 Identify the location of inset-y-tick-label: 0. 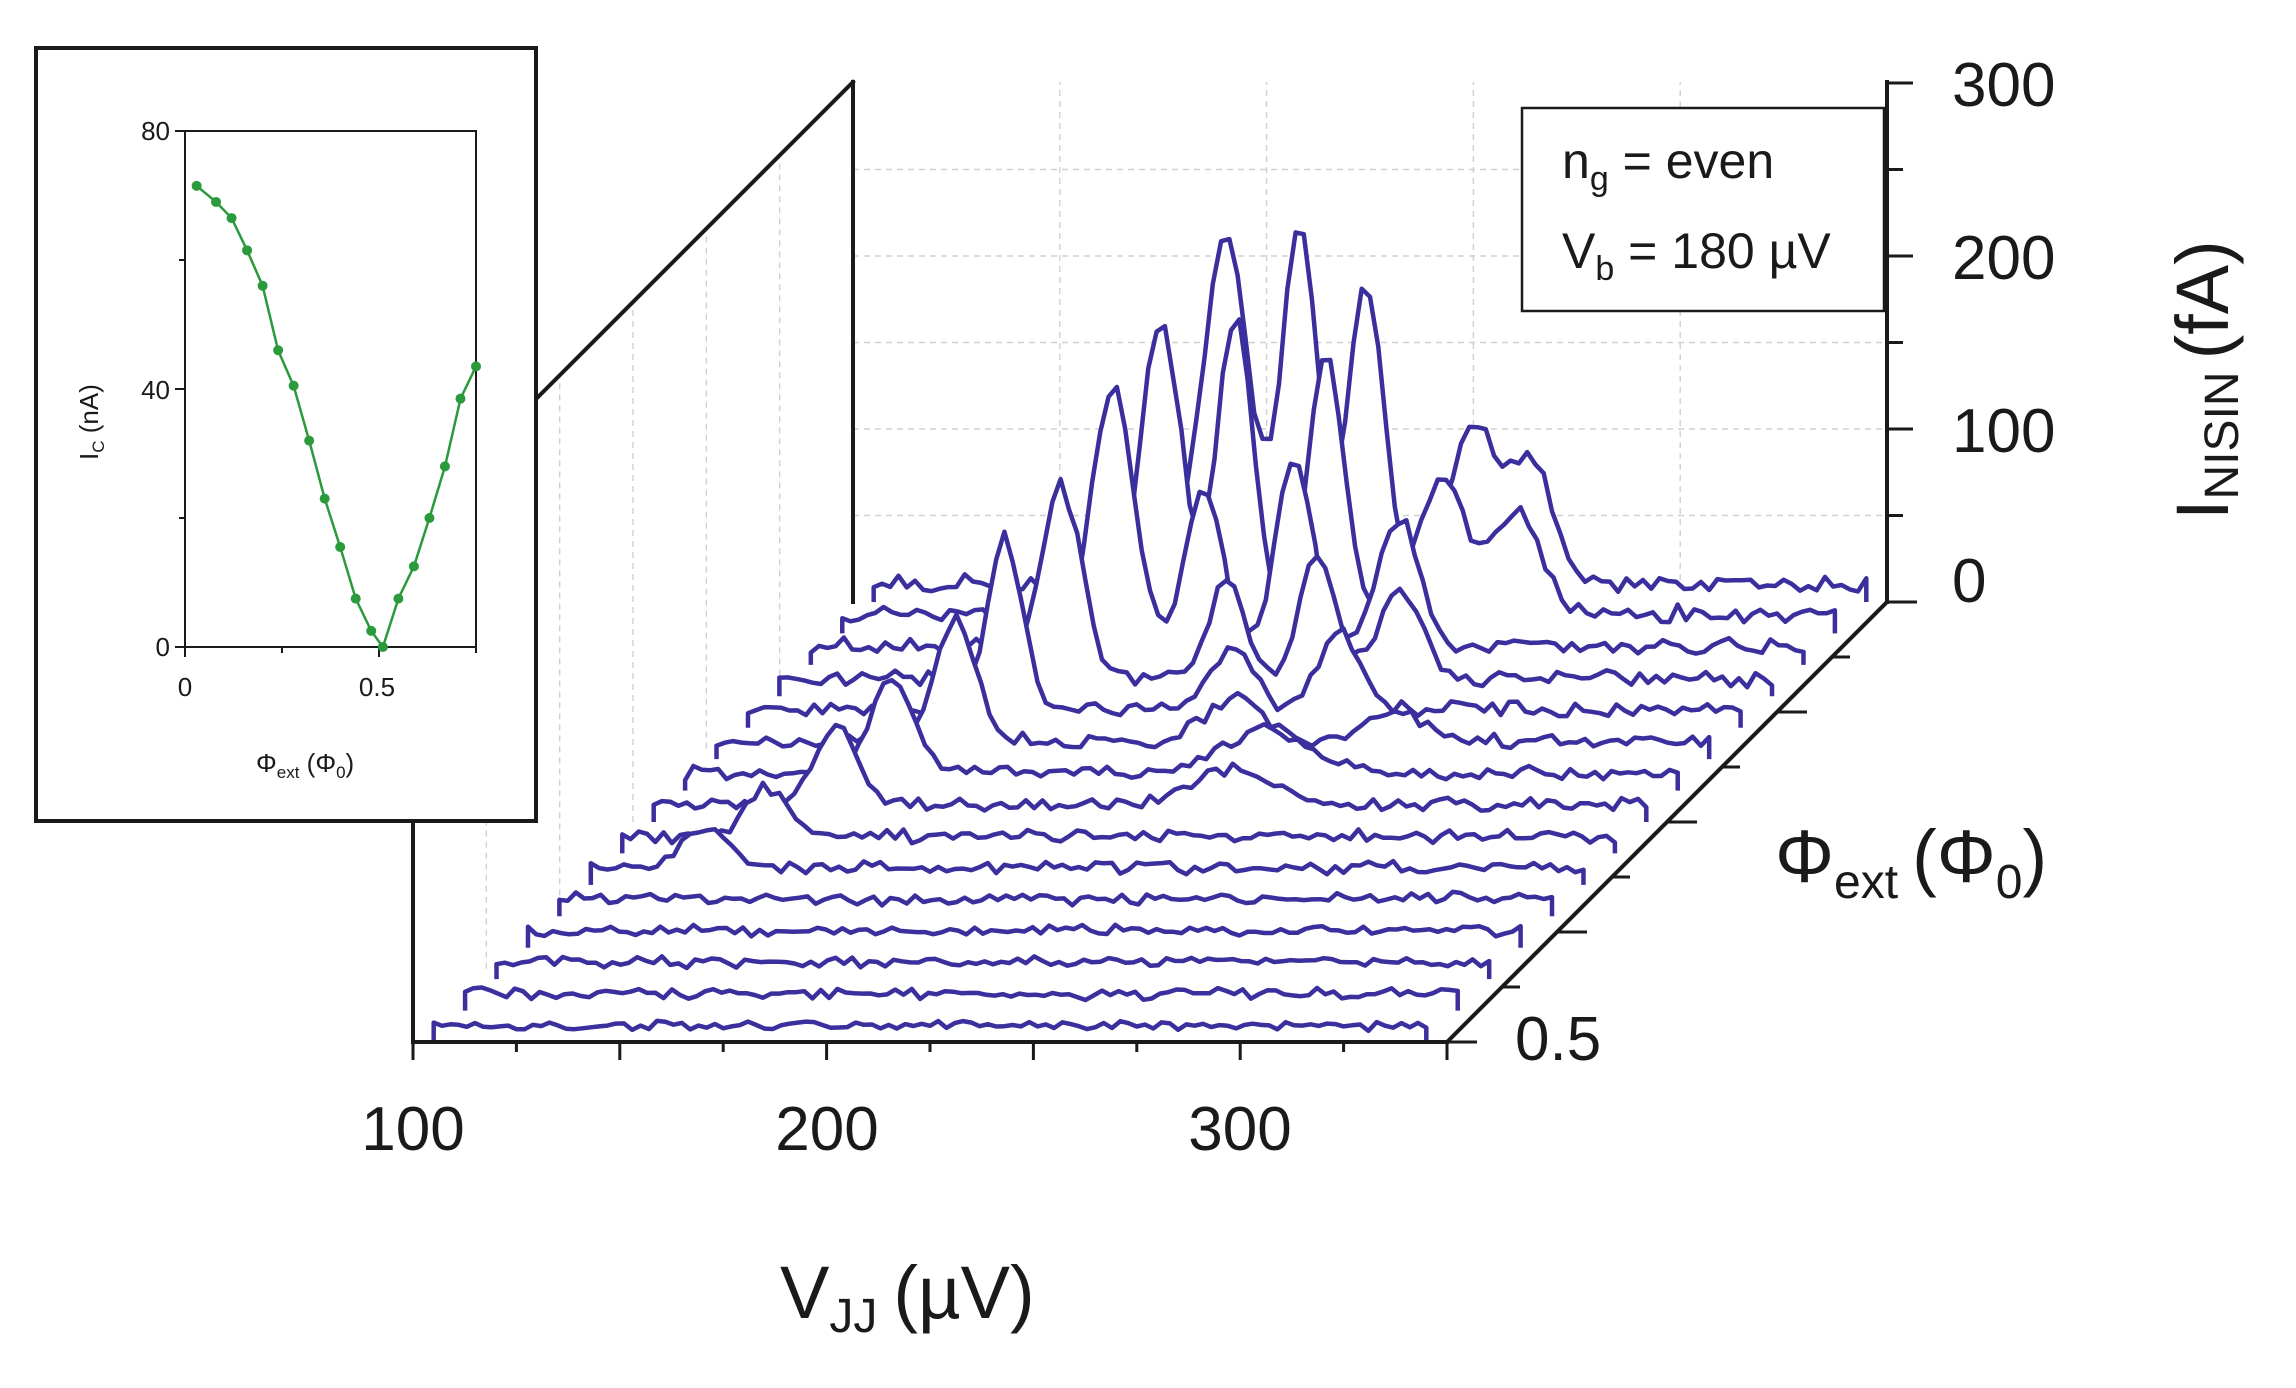
(163, 647).